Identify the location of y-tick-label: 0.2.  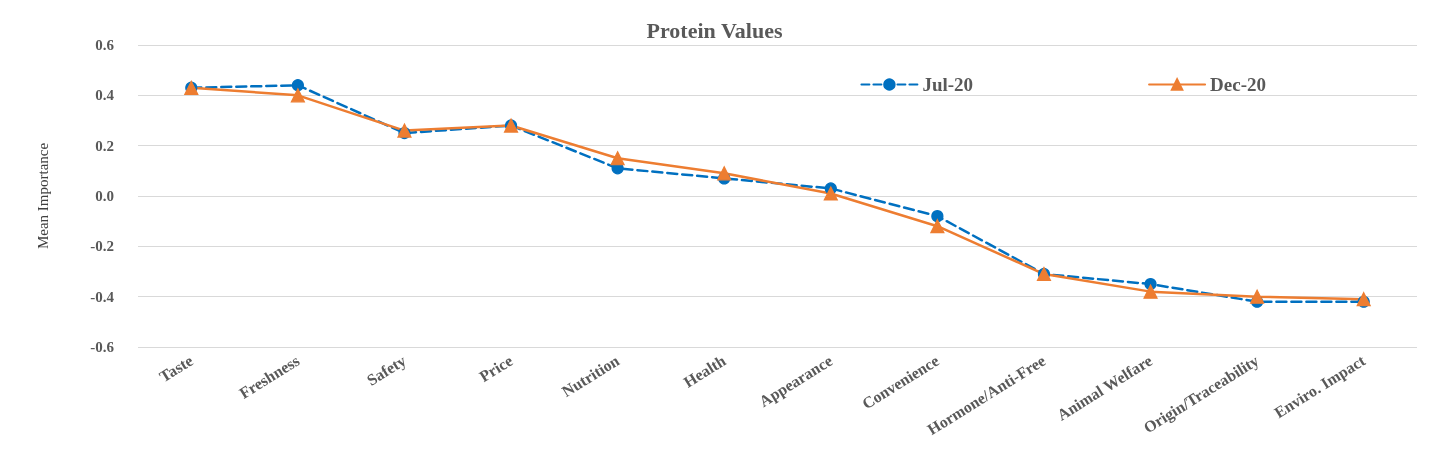
(104, 145).